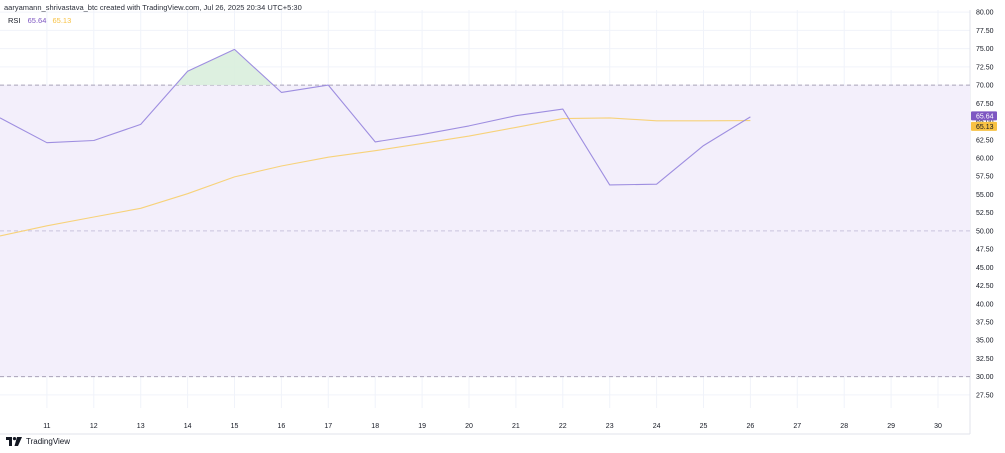  What do you see at coordinates (985, 13) in the screenshot?
I see `y-tick-label: 80.00` at bounding box center [985, 13].